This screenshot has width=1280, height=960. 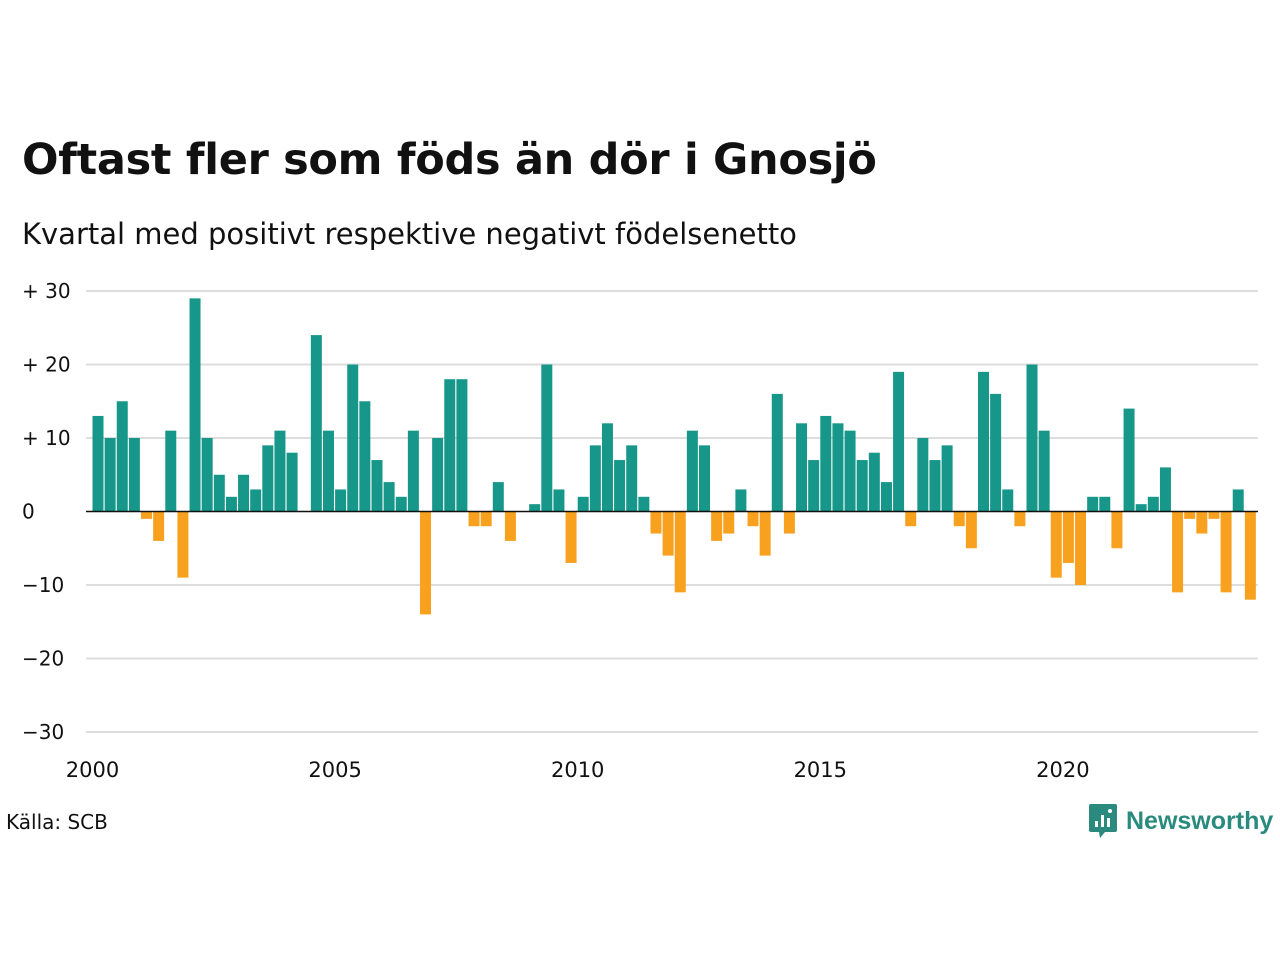 What do you see at coordinates (1103, 821) in the screenshot?
I see `newsworthy-logo-icon` at bounding box center [1103, 821].